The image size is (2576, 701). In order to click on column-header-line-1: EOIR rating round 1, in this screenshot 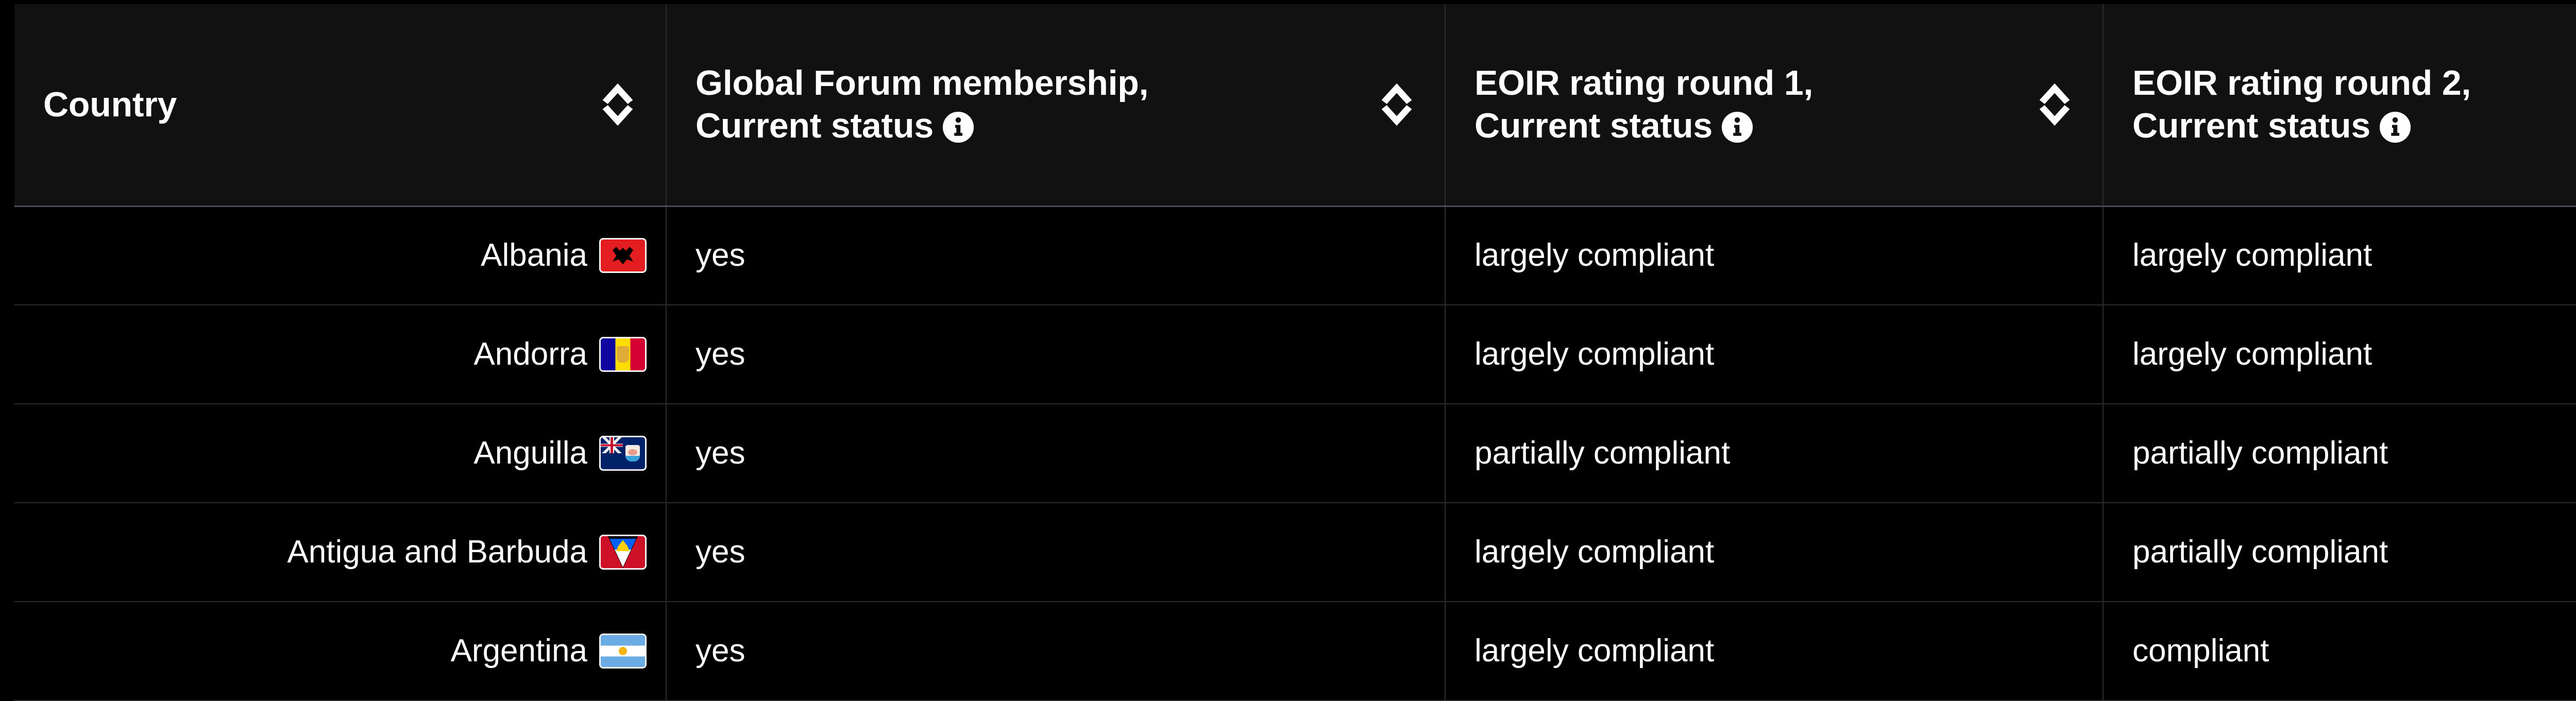, I will do `click(1644, 83)`.